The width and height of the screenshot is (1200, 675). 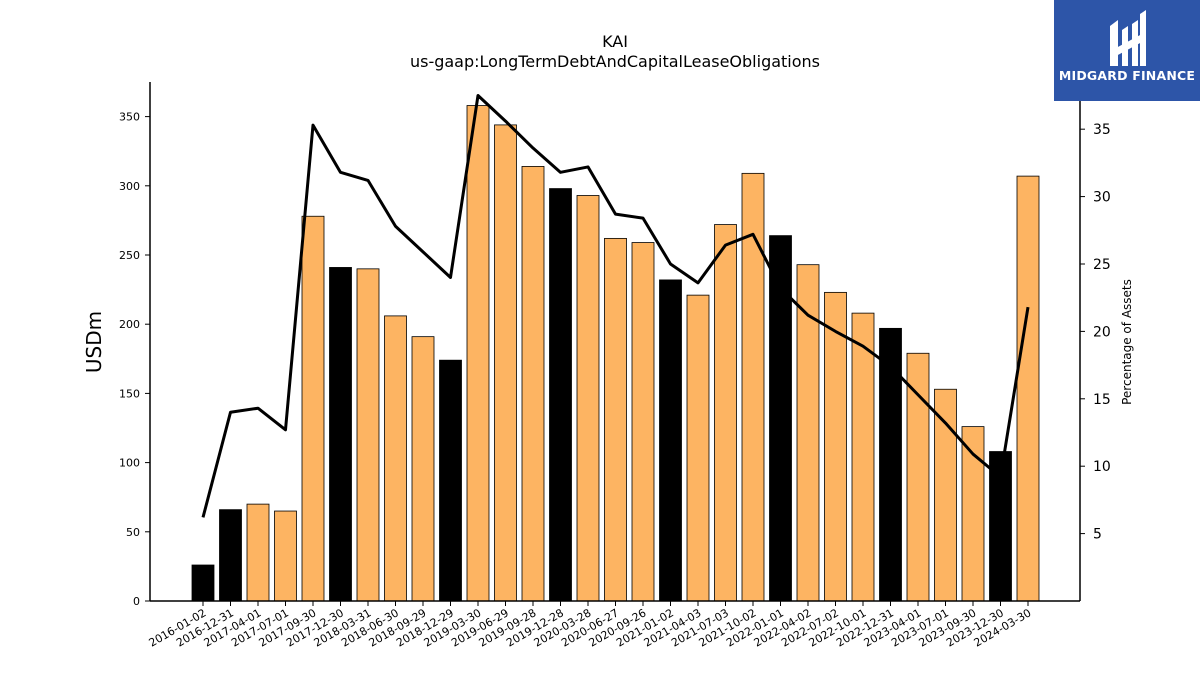 What do you see at coordinates (129, 186) in the screenshot?
I see `y-tick-label: 300` at bounding box center [129, 186].